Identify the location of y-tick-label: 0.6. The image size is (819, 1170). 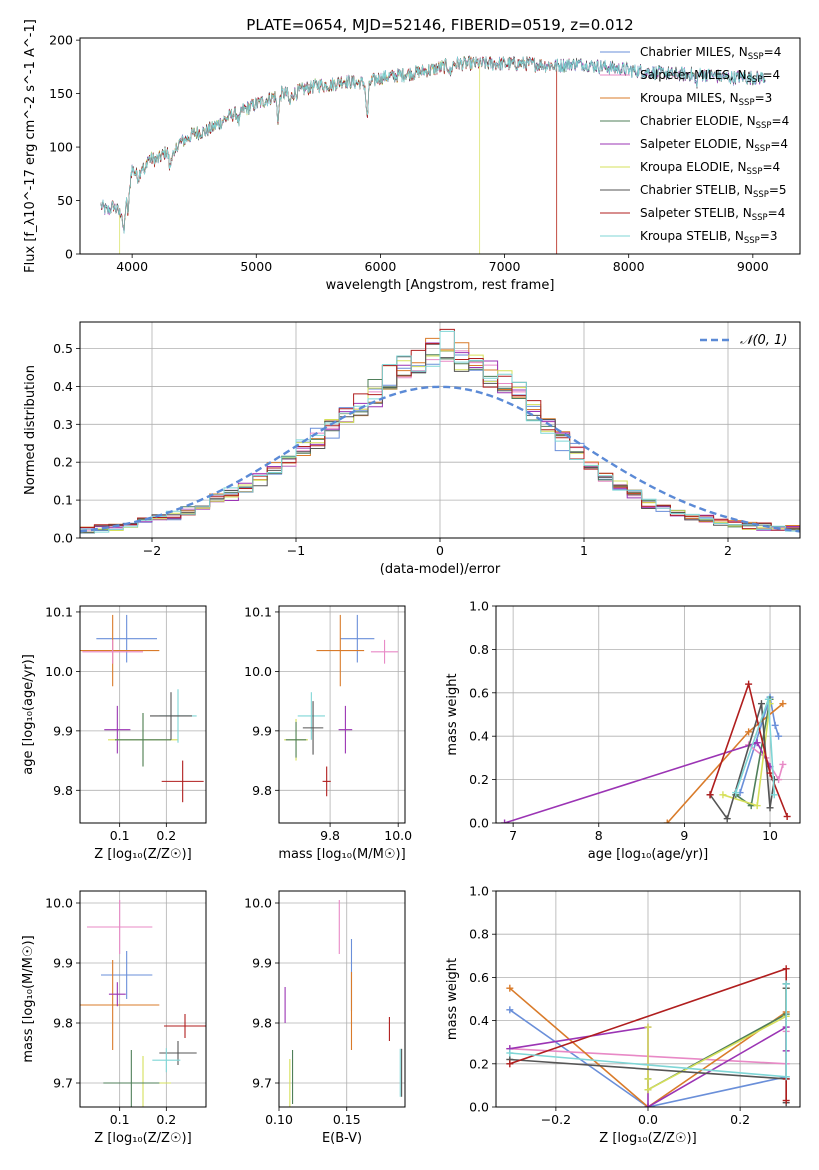
(479, 692).